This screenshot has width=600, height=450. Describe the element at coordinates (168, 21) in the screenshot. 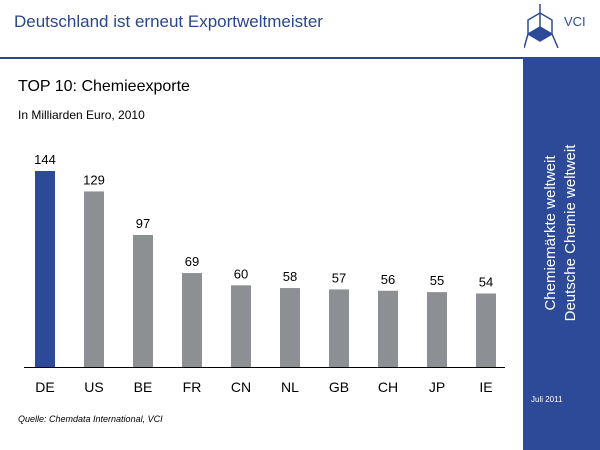

I see `page-title: Deutschland ist erneut Exportweltmeister` at that location.